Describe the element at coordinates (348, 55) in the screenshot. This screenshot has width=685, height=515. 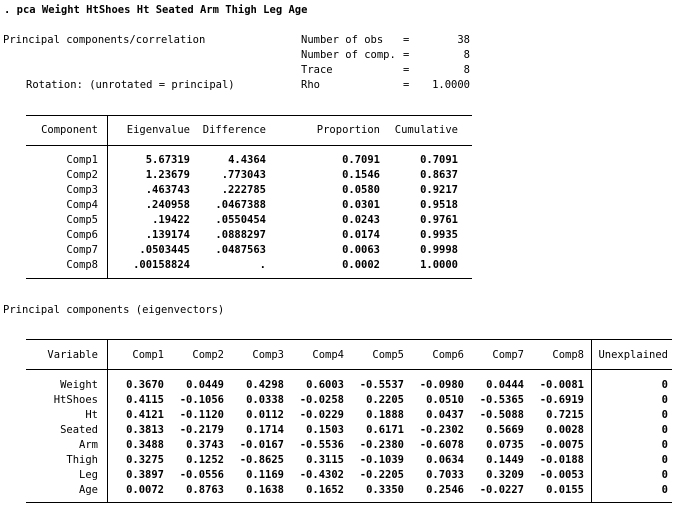
I see `stat-label: Number of comp.` at that location.